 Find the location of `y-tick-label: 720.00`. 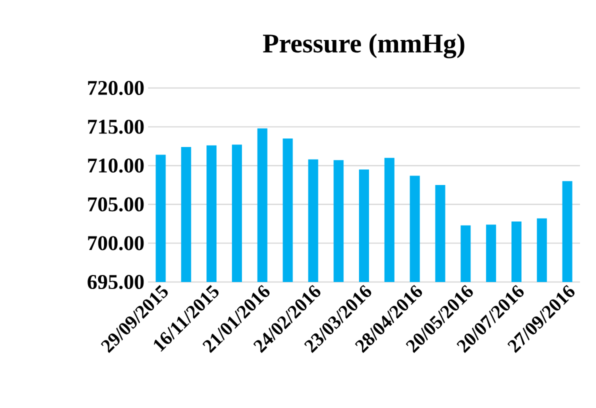

y-tick-label: 720.00 is located at coordinates (116, 88).